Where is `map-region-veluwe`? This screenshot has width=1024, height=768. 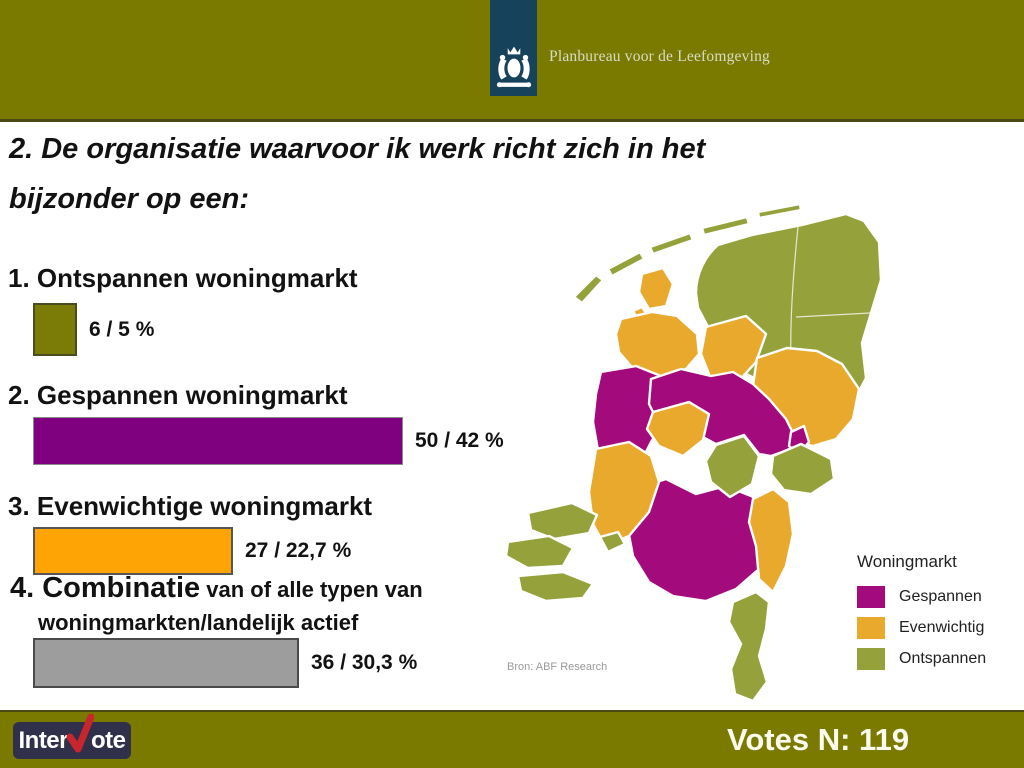 map-region-veluwe is located at coordinates (732, 466).